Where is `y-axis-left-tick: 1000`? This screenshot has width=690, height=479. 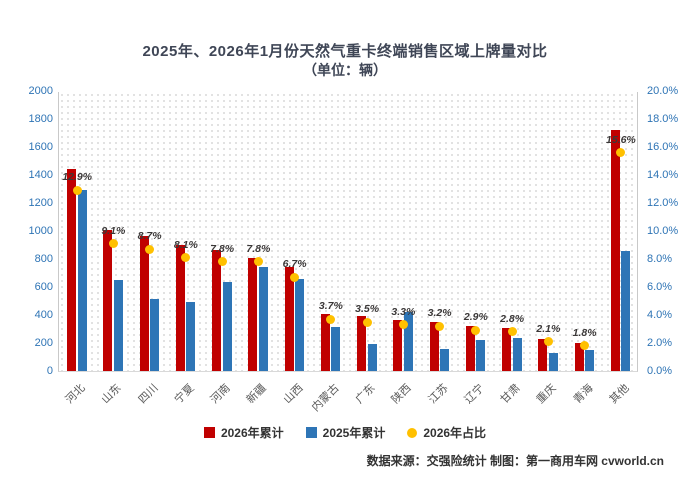
y-axis-left-tick: 1000 is located at coordinates (40, 231).